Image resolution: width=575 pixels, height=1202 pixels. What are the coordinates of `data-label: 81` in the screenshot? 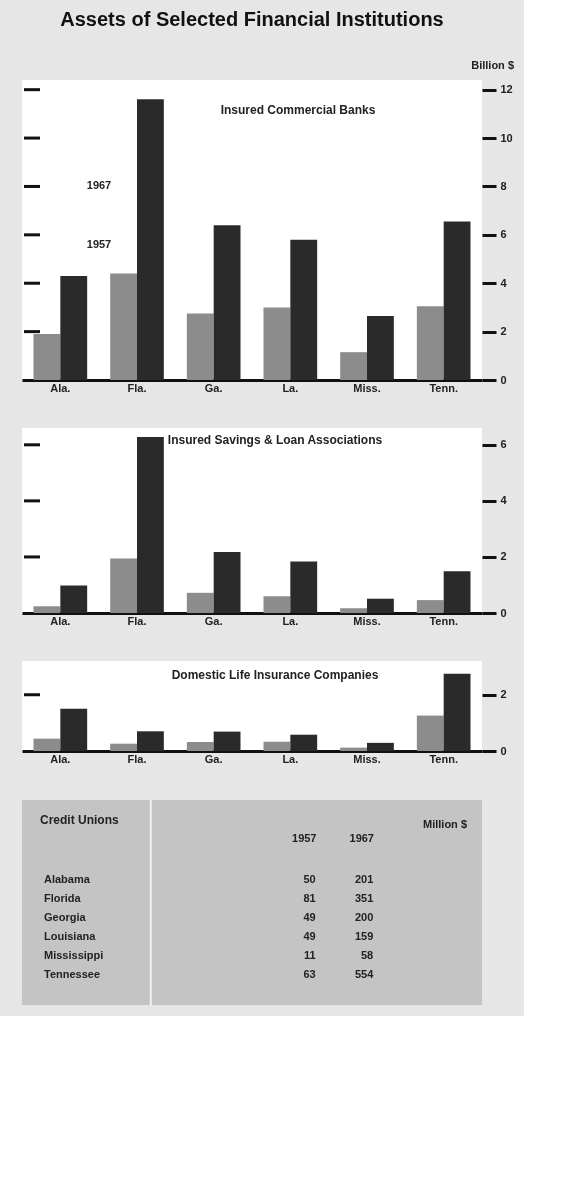 It's located at (309, 897).